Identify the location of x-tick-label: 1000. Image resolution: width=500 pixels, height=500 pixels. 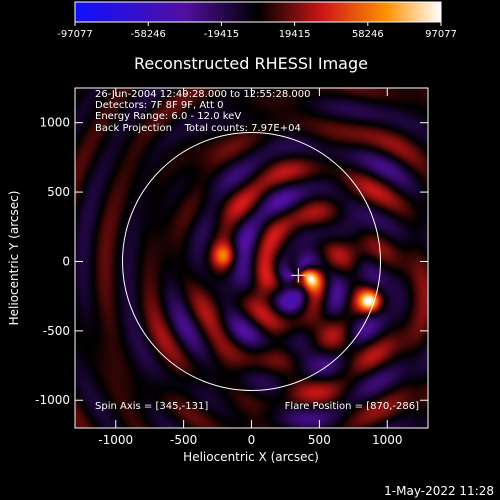
(387, 440).